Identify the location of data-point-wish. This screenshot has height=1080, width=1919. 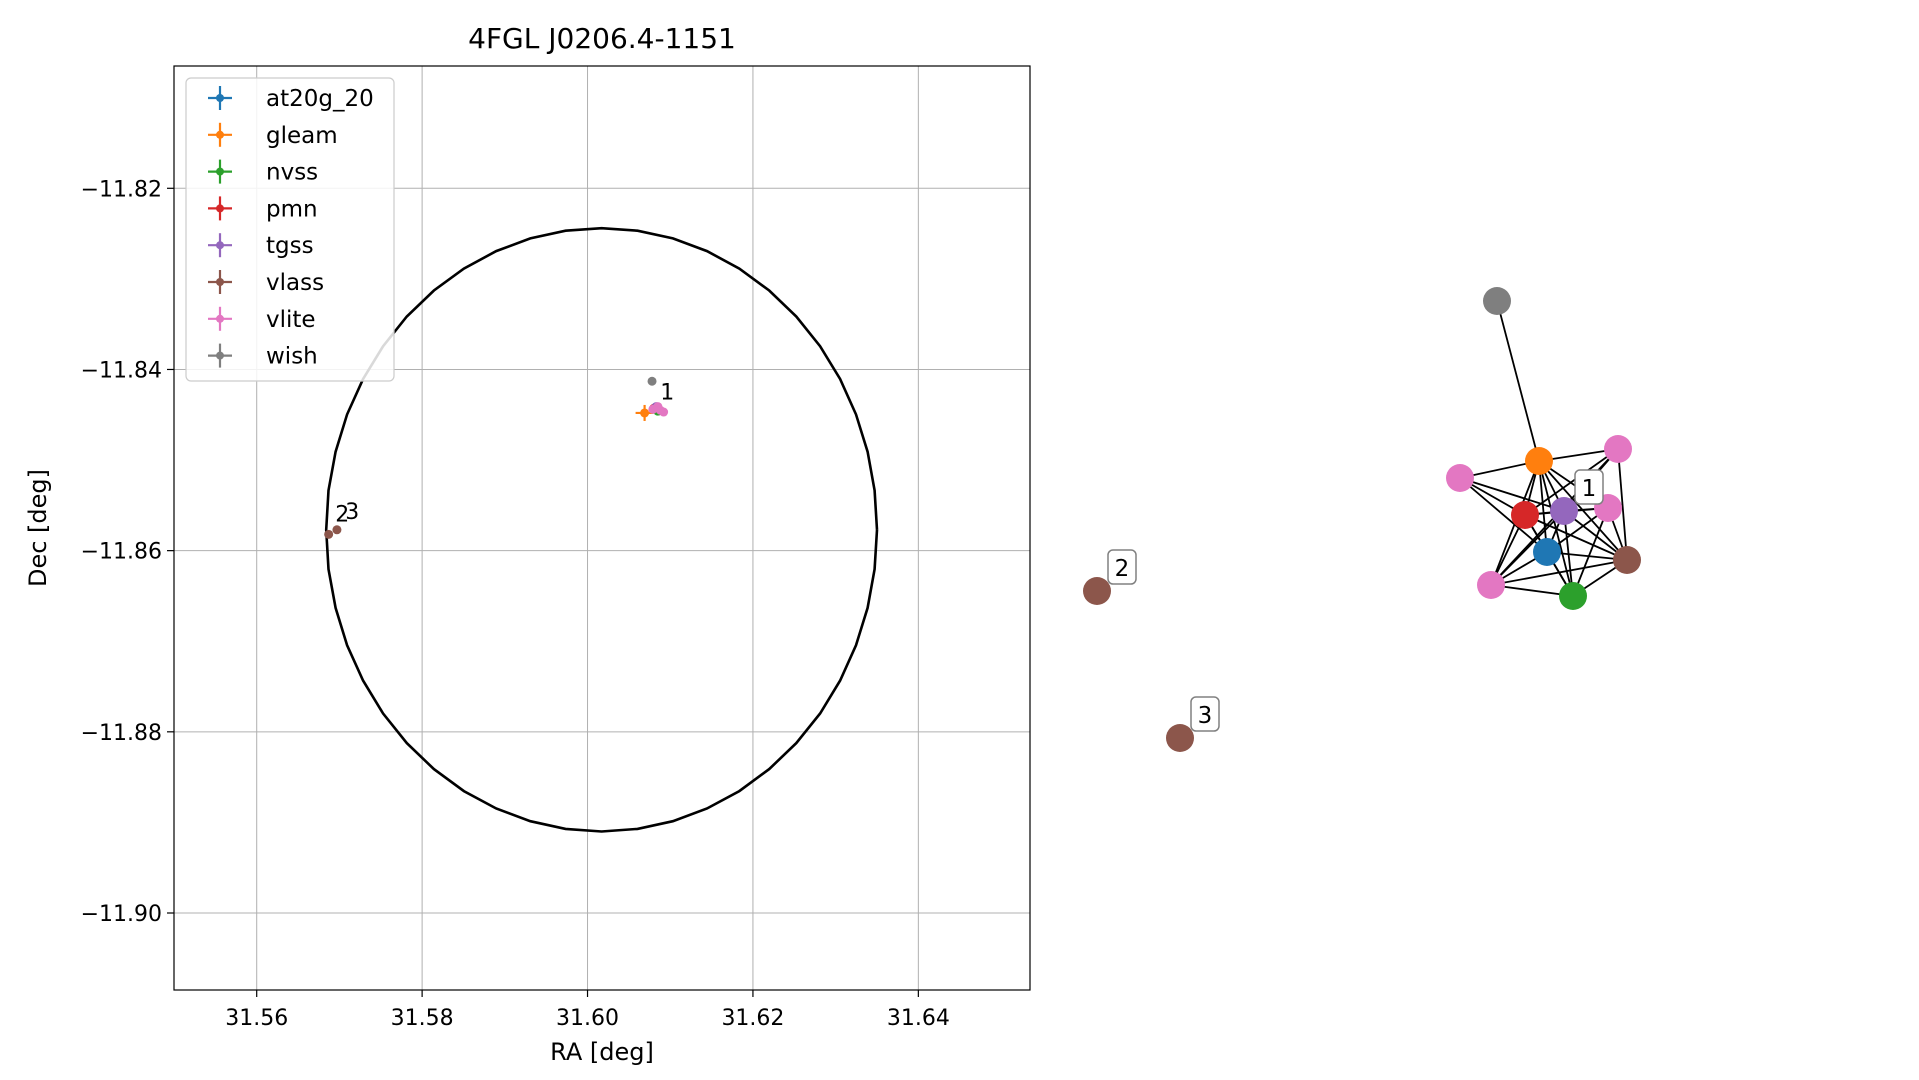
(652, 381).